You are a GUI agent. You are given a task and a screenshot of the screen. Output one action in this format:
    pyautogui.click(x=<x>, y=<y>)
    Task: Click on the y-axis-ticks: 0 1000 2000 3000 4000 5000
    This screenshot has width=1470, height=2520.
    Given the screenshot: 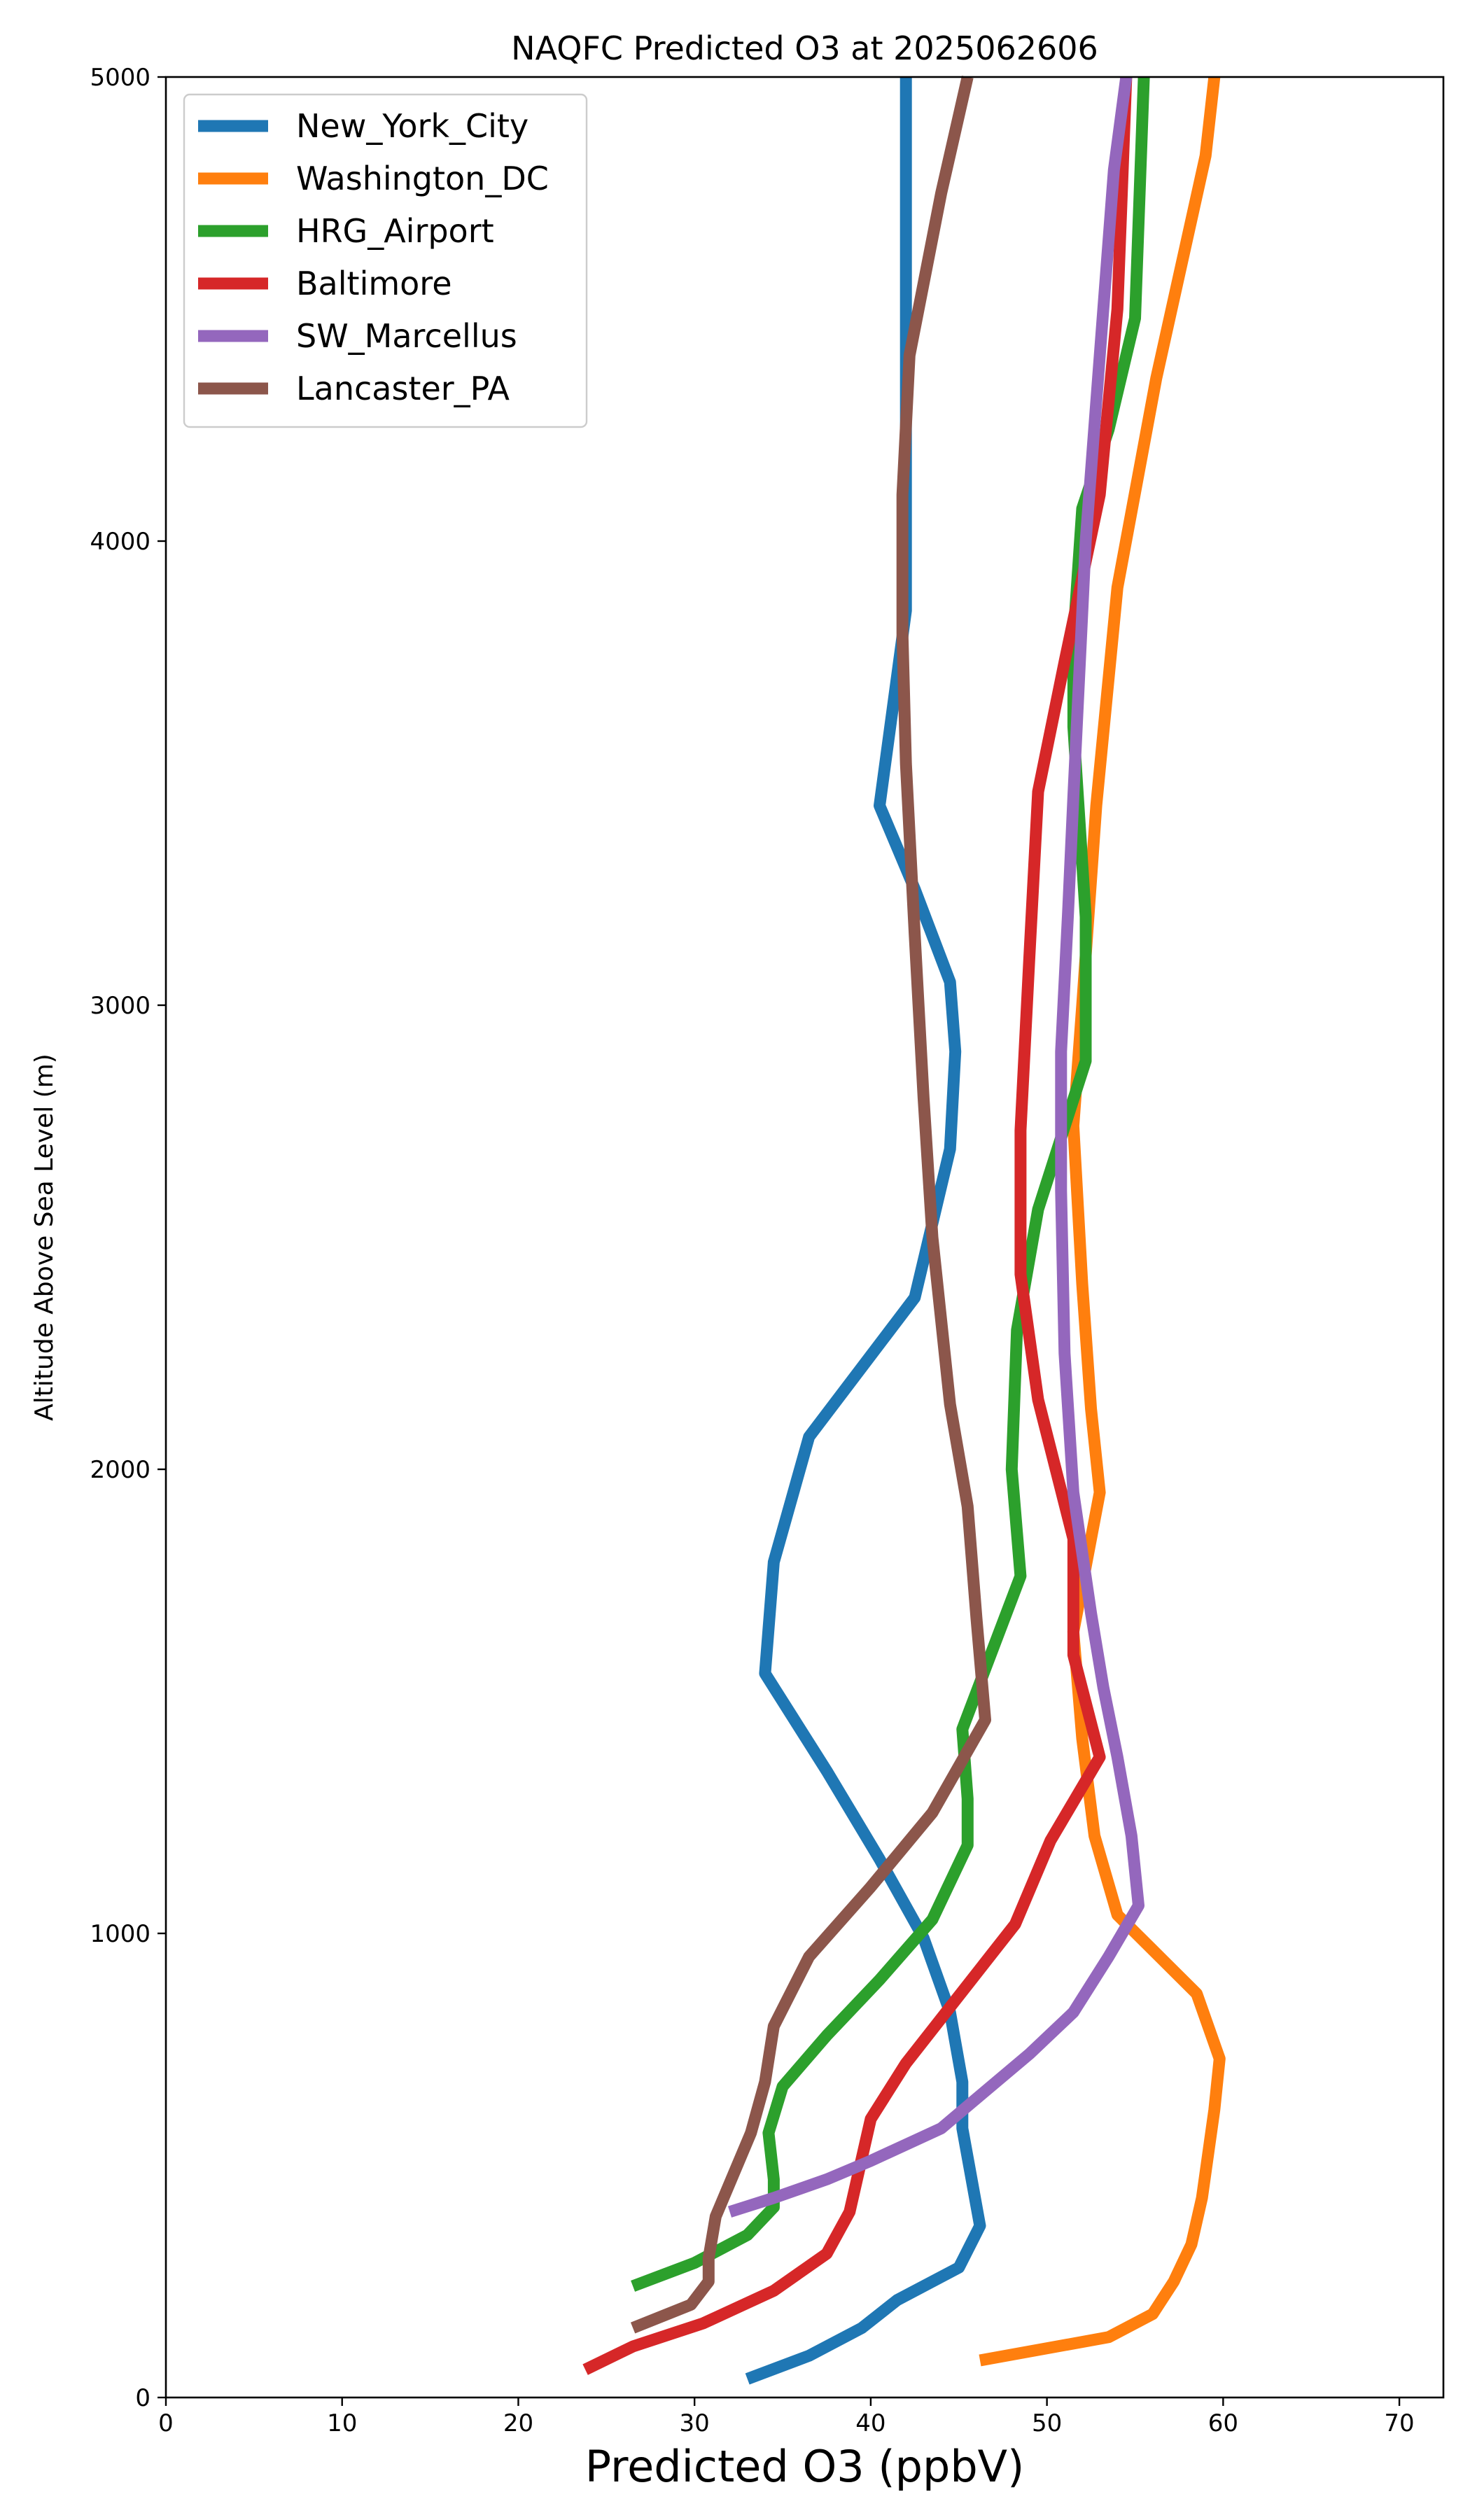 What is the action you would take?
    pyautogui.click(x=128, y=1238)
    